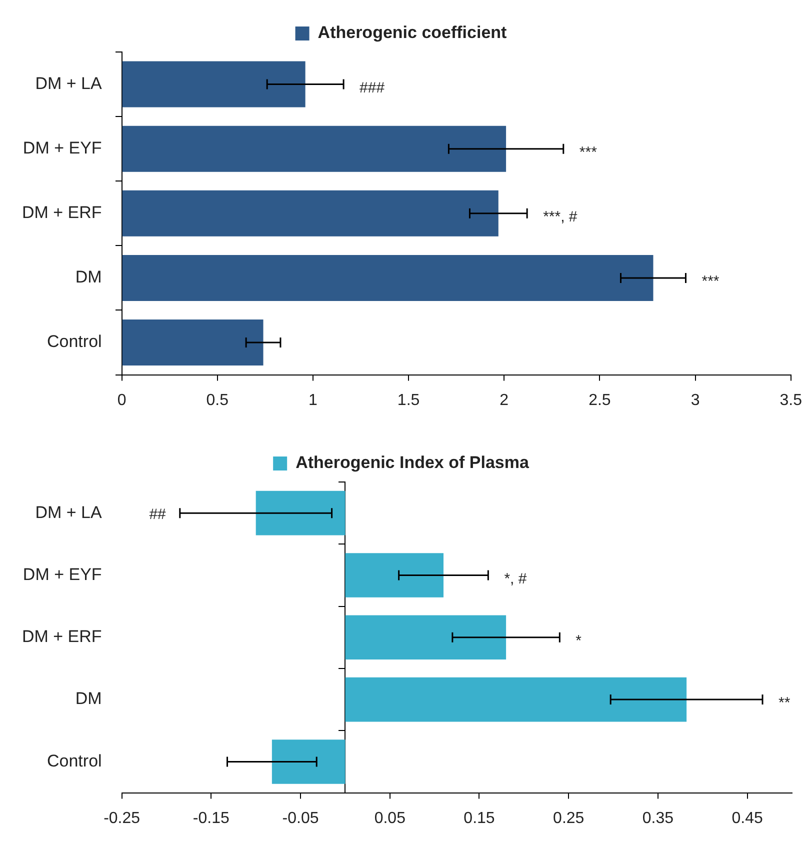 Image resolution: width=812 pixels, height=848 pixels. I want to click on annotation: *, #, so click(516, 579).